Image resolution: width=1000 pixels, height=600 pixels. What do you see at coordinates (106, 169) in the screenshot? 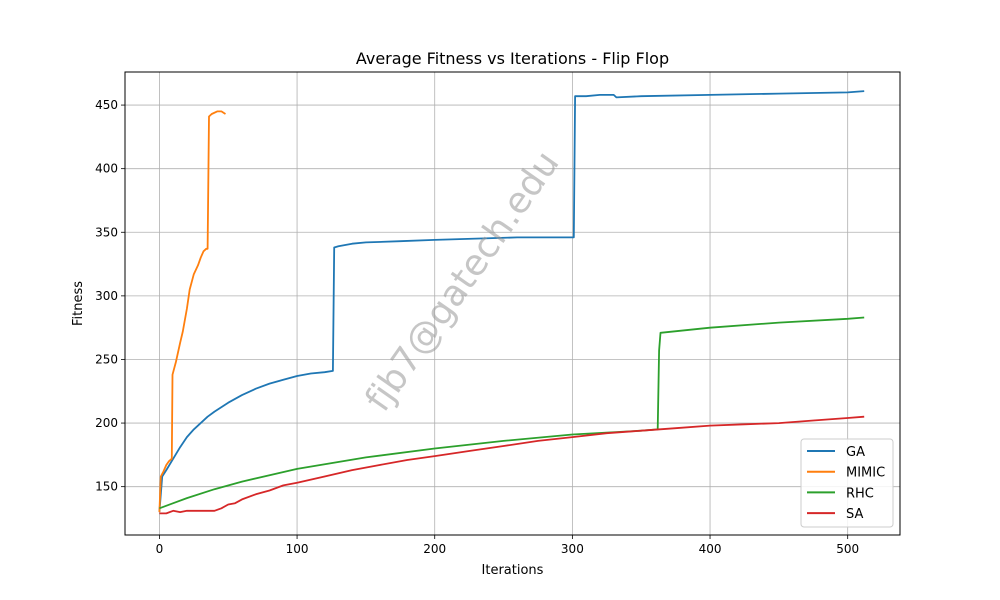
I see `y-tick-label: 400` at bounding box center [106, 169].